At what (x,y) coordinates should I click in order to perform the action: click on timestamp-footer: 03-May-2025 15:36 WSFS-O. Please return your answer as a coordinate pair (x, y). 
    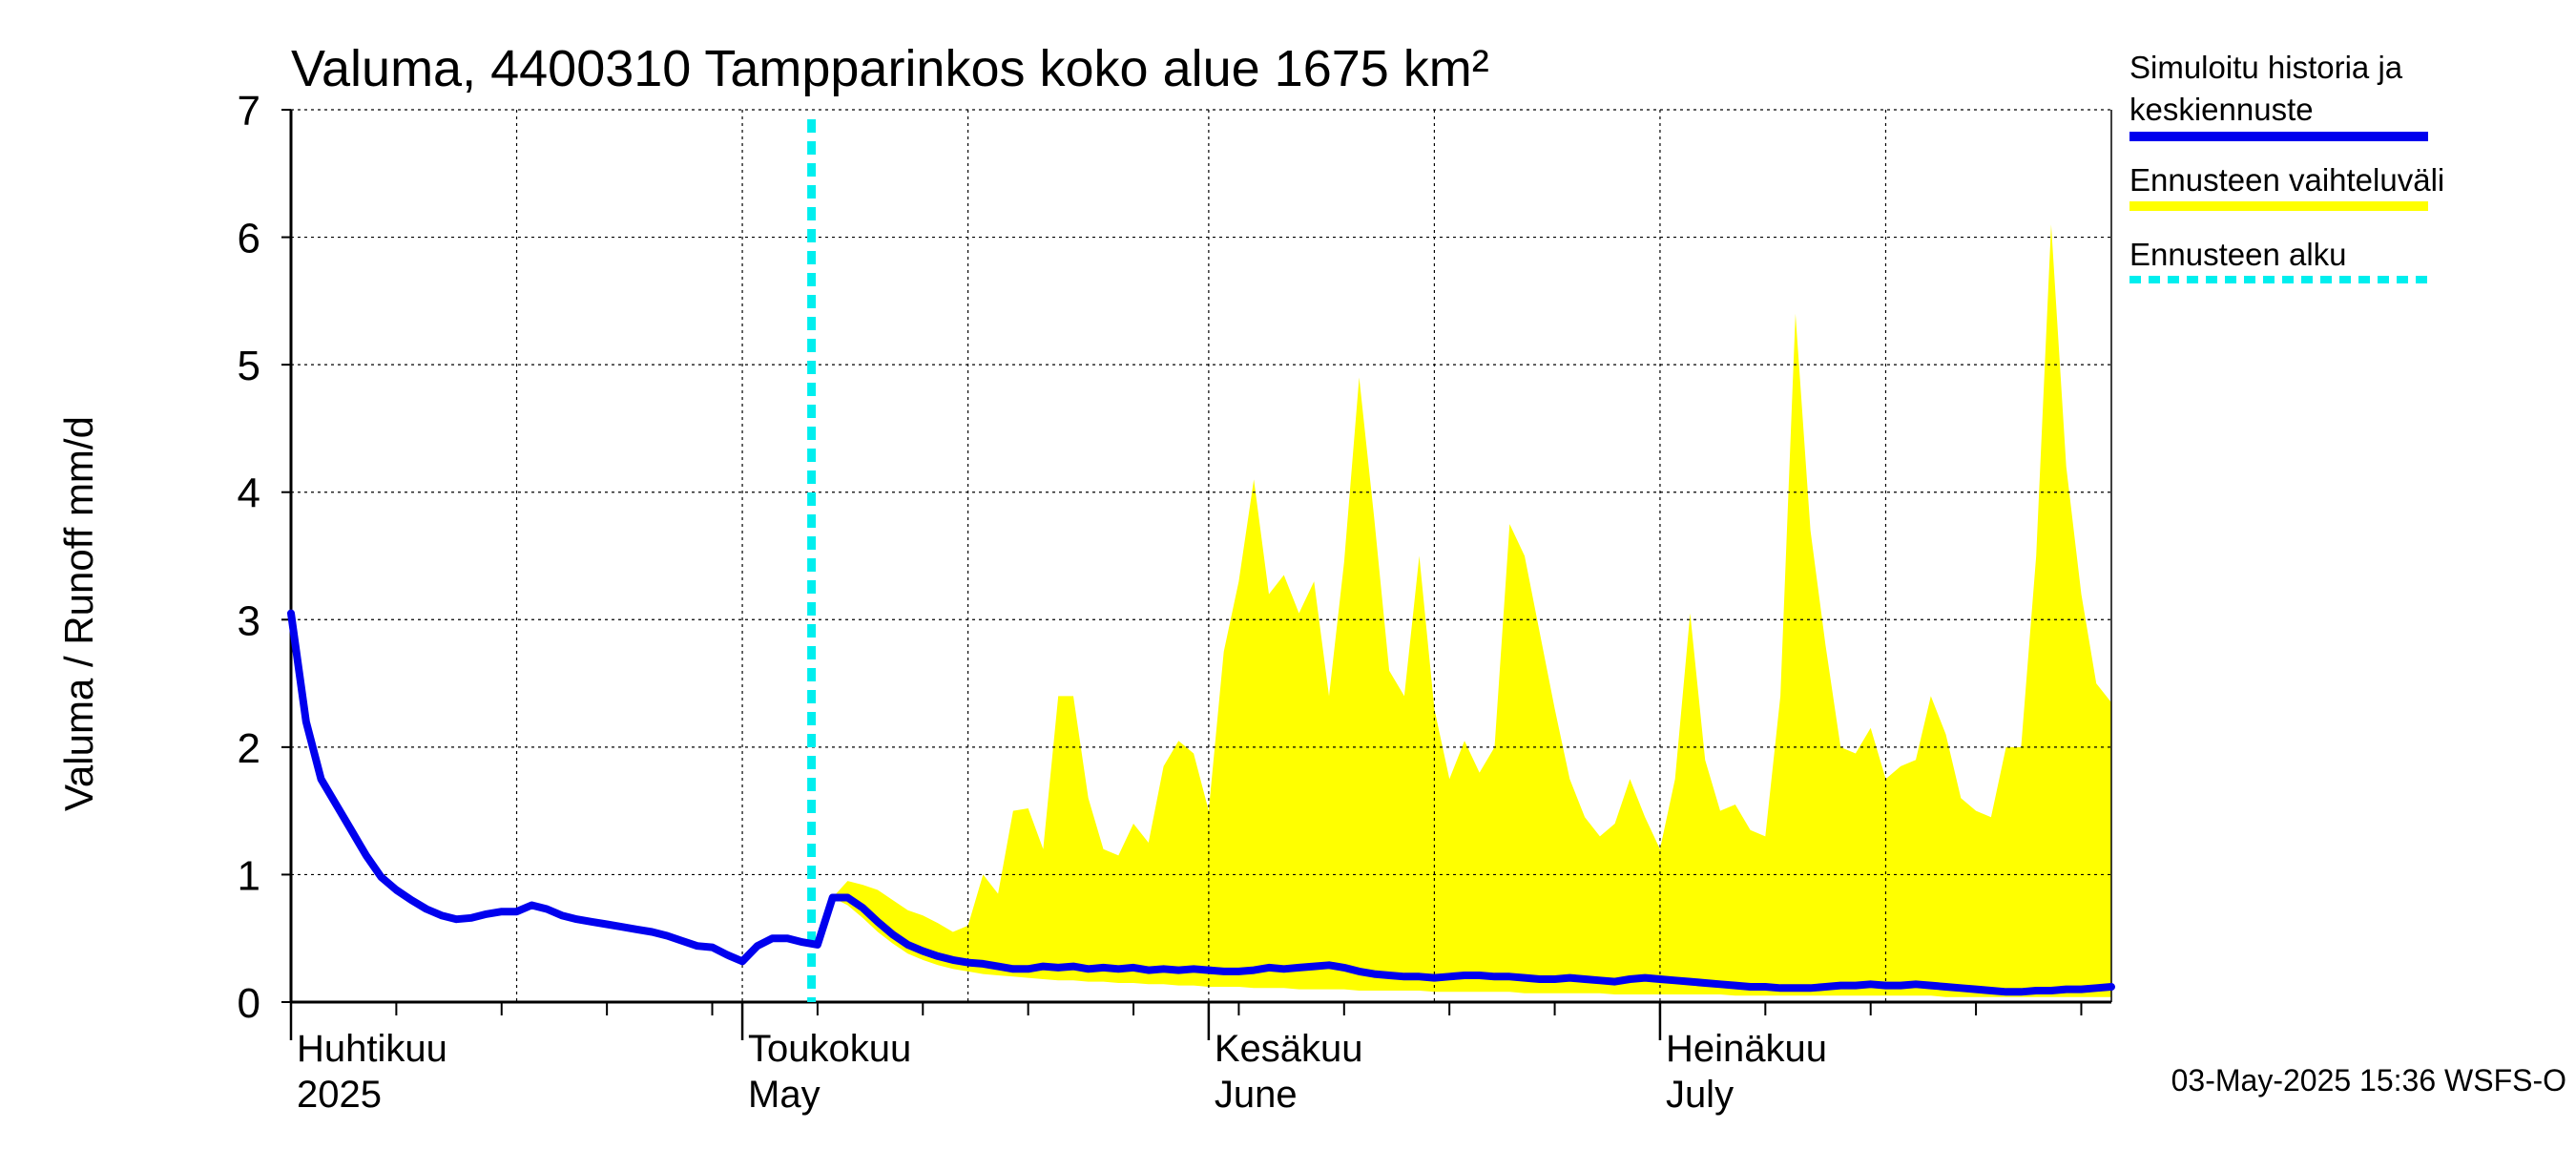
    Looking at the image, I should click on (2368, 1080).